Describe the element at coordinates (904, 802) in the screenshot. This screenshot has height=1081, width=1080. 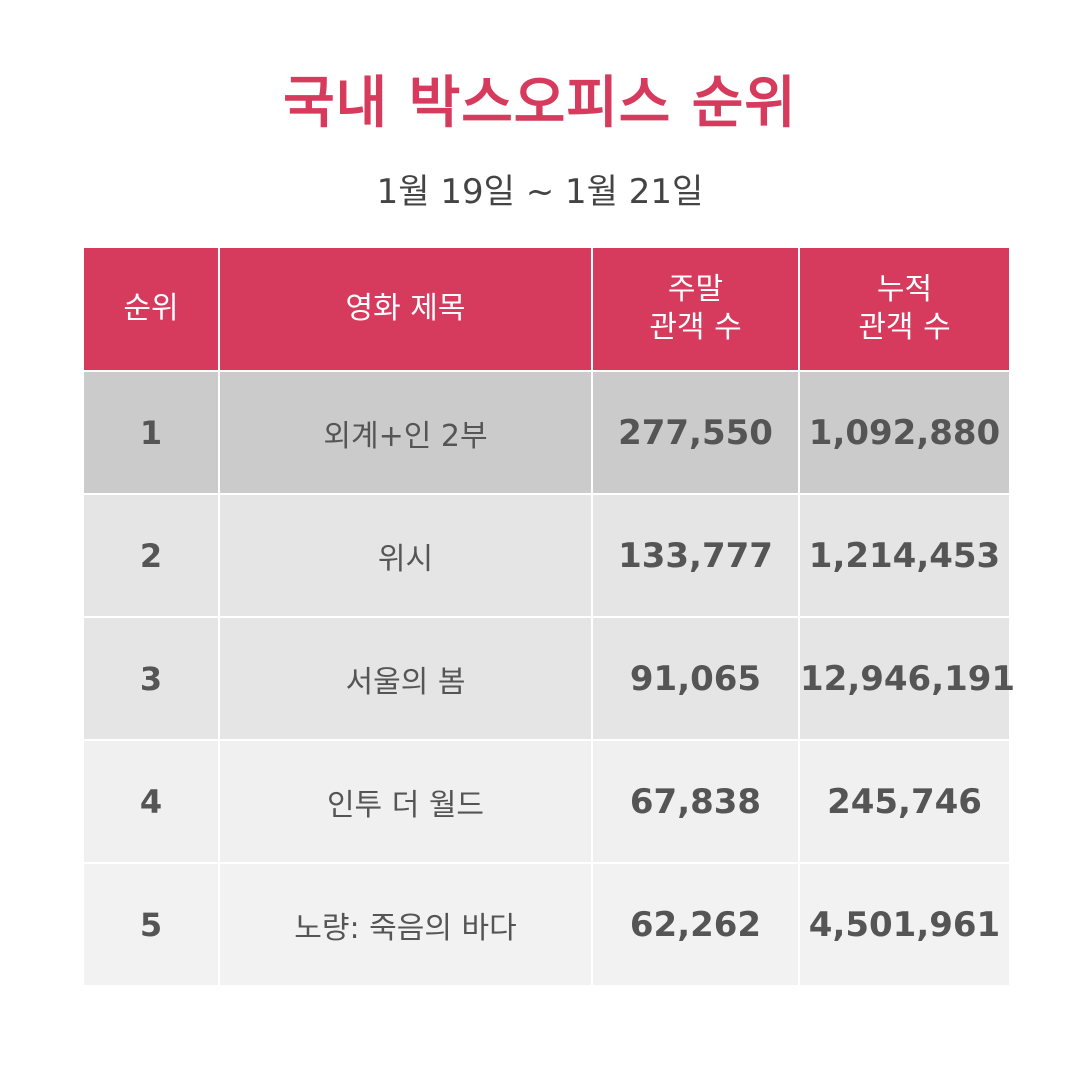
I see `cumulative-audience-cell: 245,746` at that location.